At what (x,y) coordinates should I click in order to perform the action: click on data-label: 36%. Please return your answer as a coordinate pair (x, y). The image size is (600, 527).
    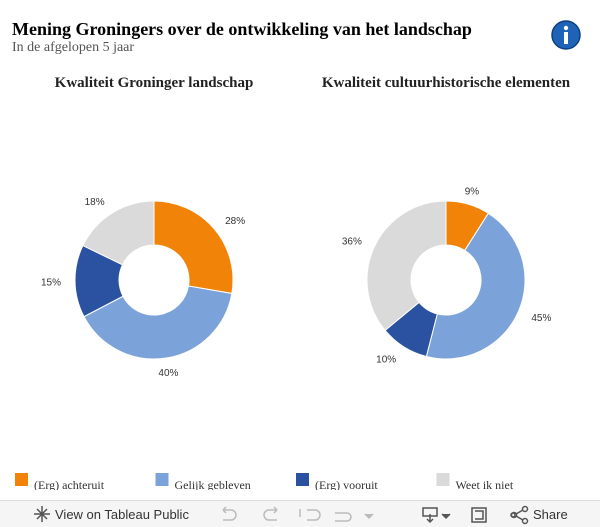
    Looking at the image, I should click on (352, 241).